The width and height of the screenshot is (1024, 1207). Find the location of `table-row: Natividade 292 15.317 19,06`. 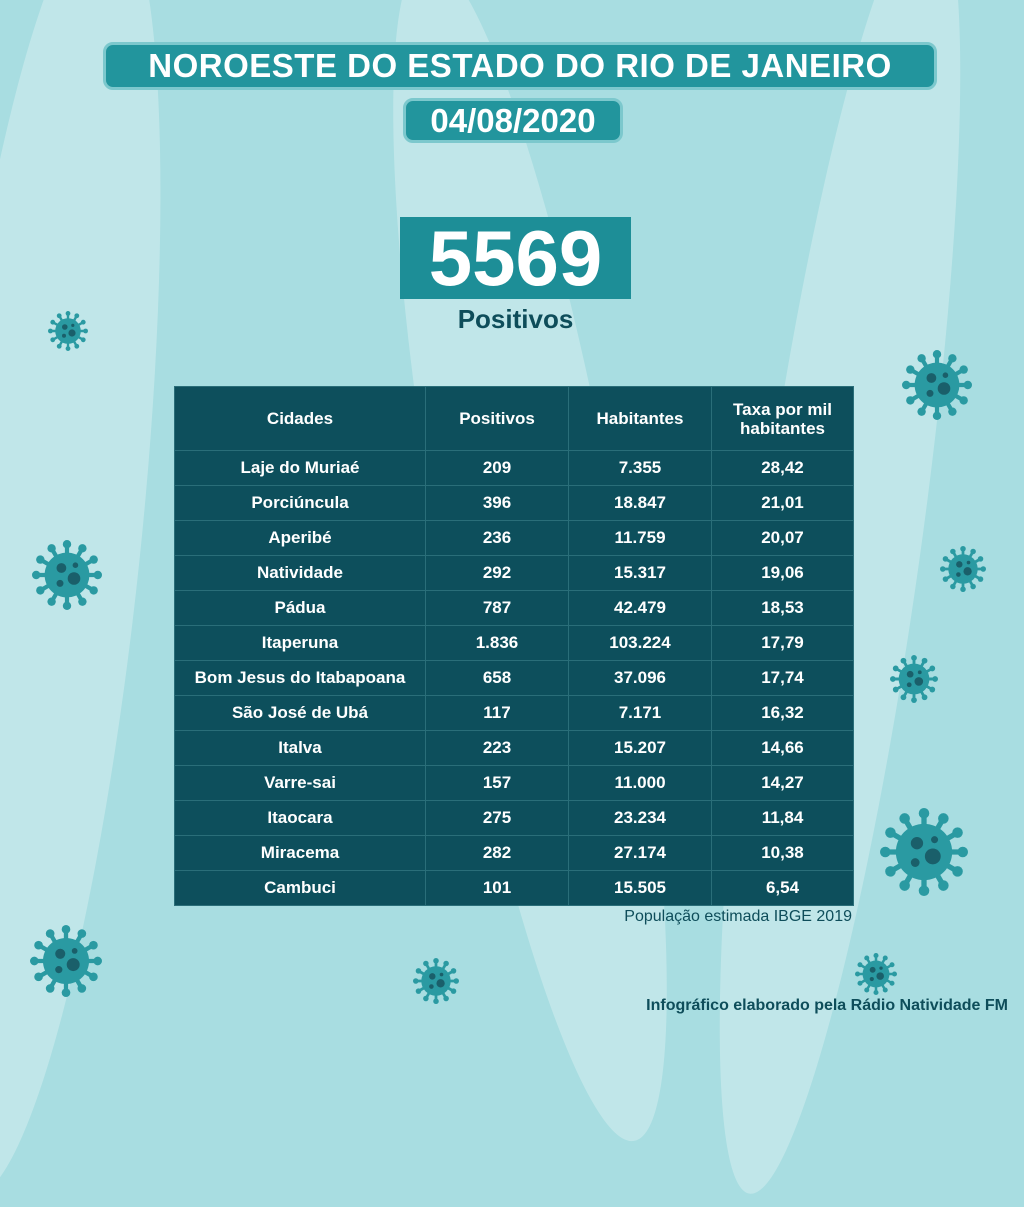

table-row: Natividade 292 15.317 19,06 is located at coordinates (514, 573).